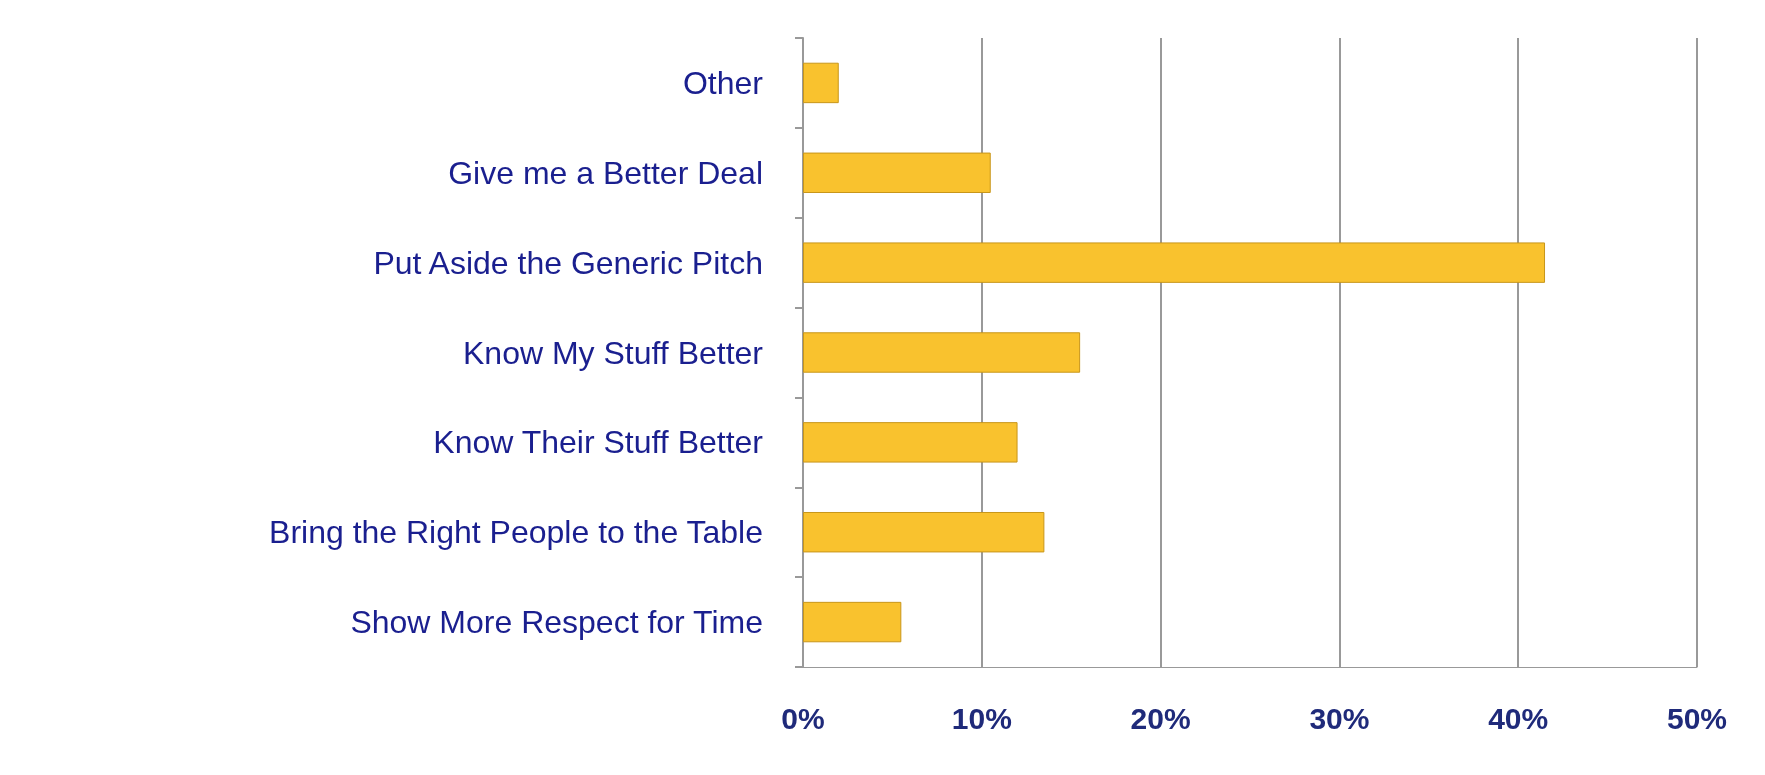 Image resolution: width=1765 pixels, height=775 pixels. Describe the element at coordinates (516, 532) in the screenshot. I see `y-tick-label: Bring the Right People to the Table` at that location.